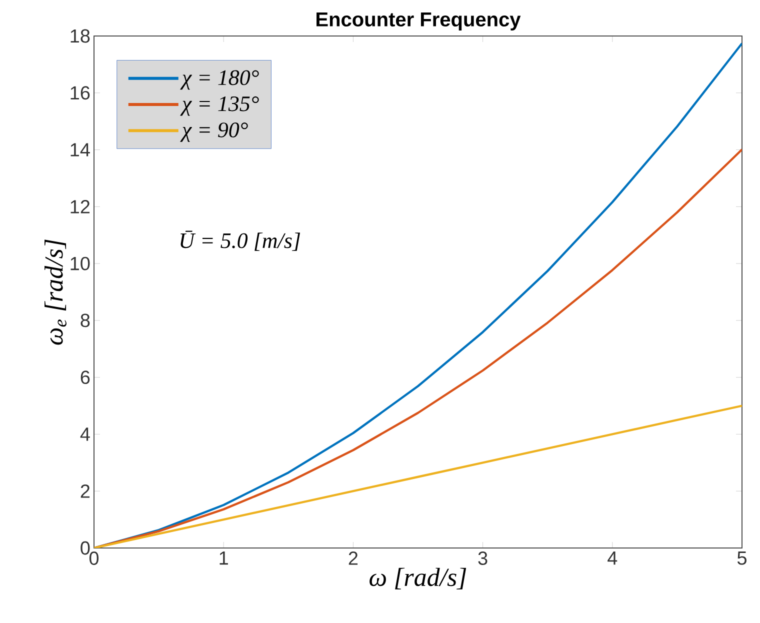 The width and height of the screenshot is (760, 623). What do you see at coordinates (85, 434) in the screenshot?
I see `y-tick-label: 4` at bounding box center [85, 434].